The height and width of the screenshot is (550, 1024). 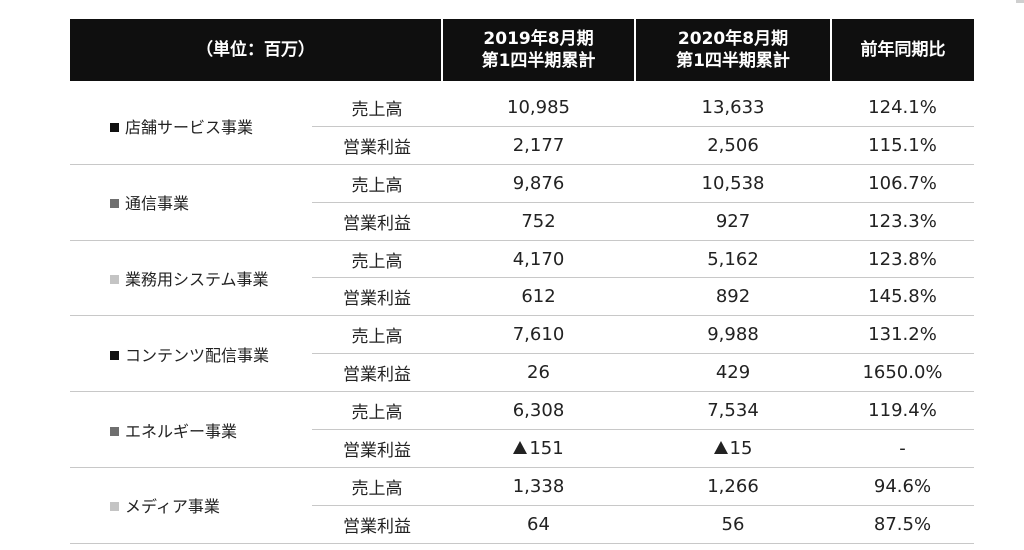 I want to click on curr-period-value: 429, so click(x=733, y=373).